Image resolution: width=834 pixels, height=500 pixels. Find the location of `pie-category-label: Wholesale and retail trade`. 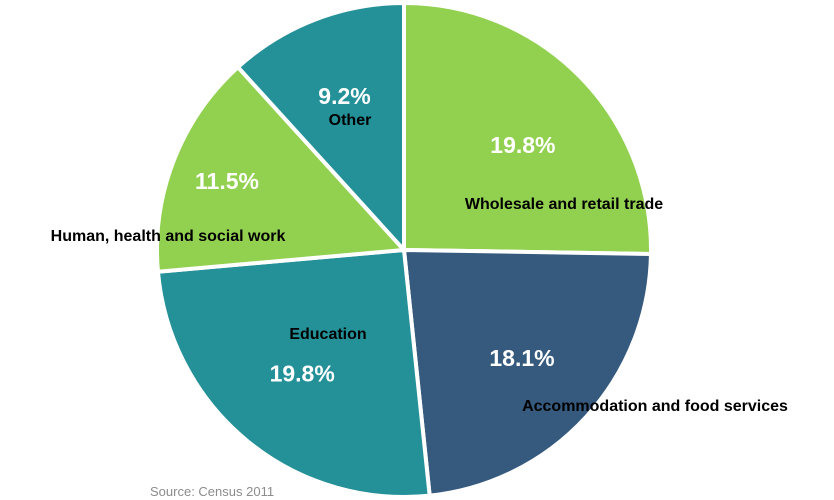

pie-category-label: Wholesale and retail trade is located at coordinates (564, 204).